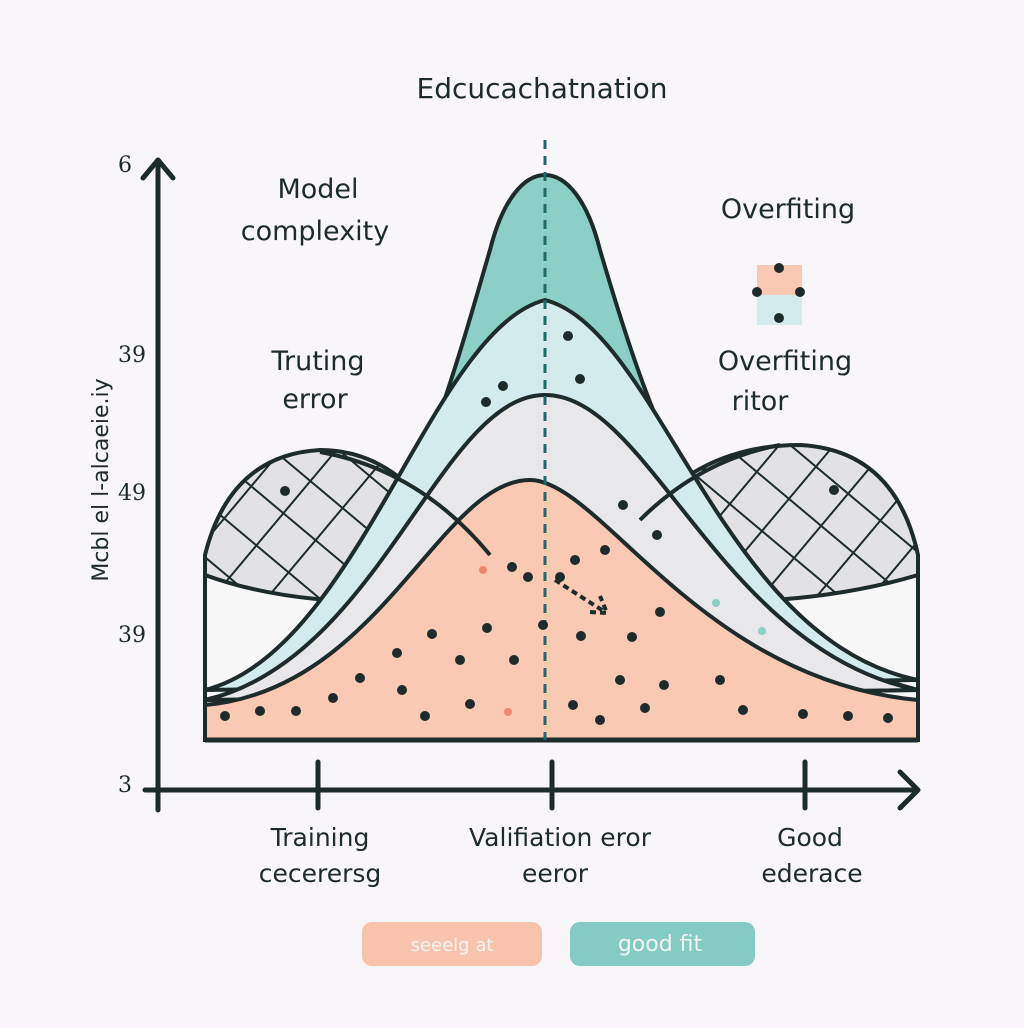 The image size is (1024, 1028). What do you see at coordinates (132, 493) in the screenshot?
I see `y-tick: 49` at bounding box center [132, 493].